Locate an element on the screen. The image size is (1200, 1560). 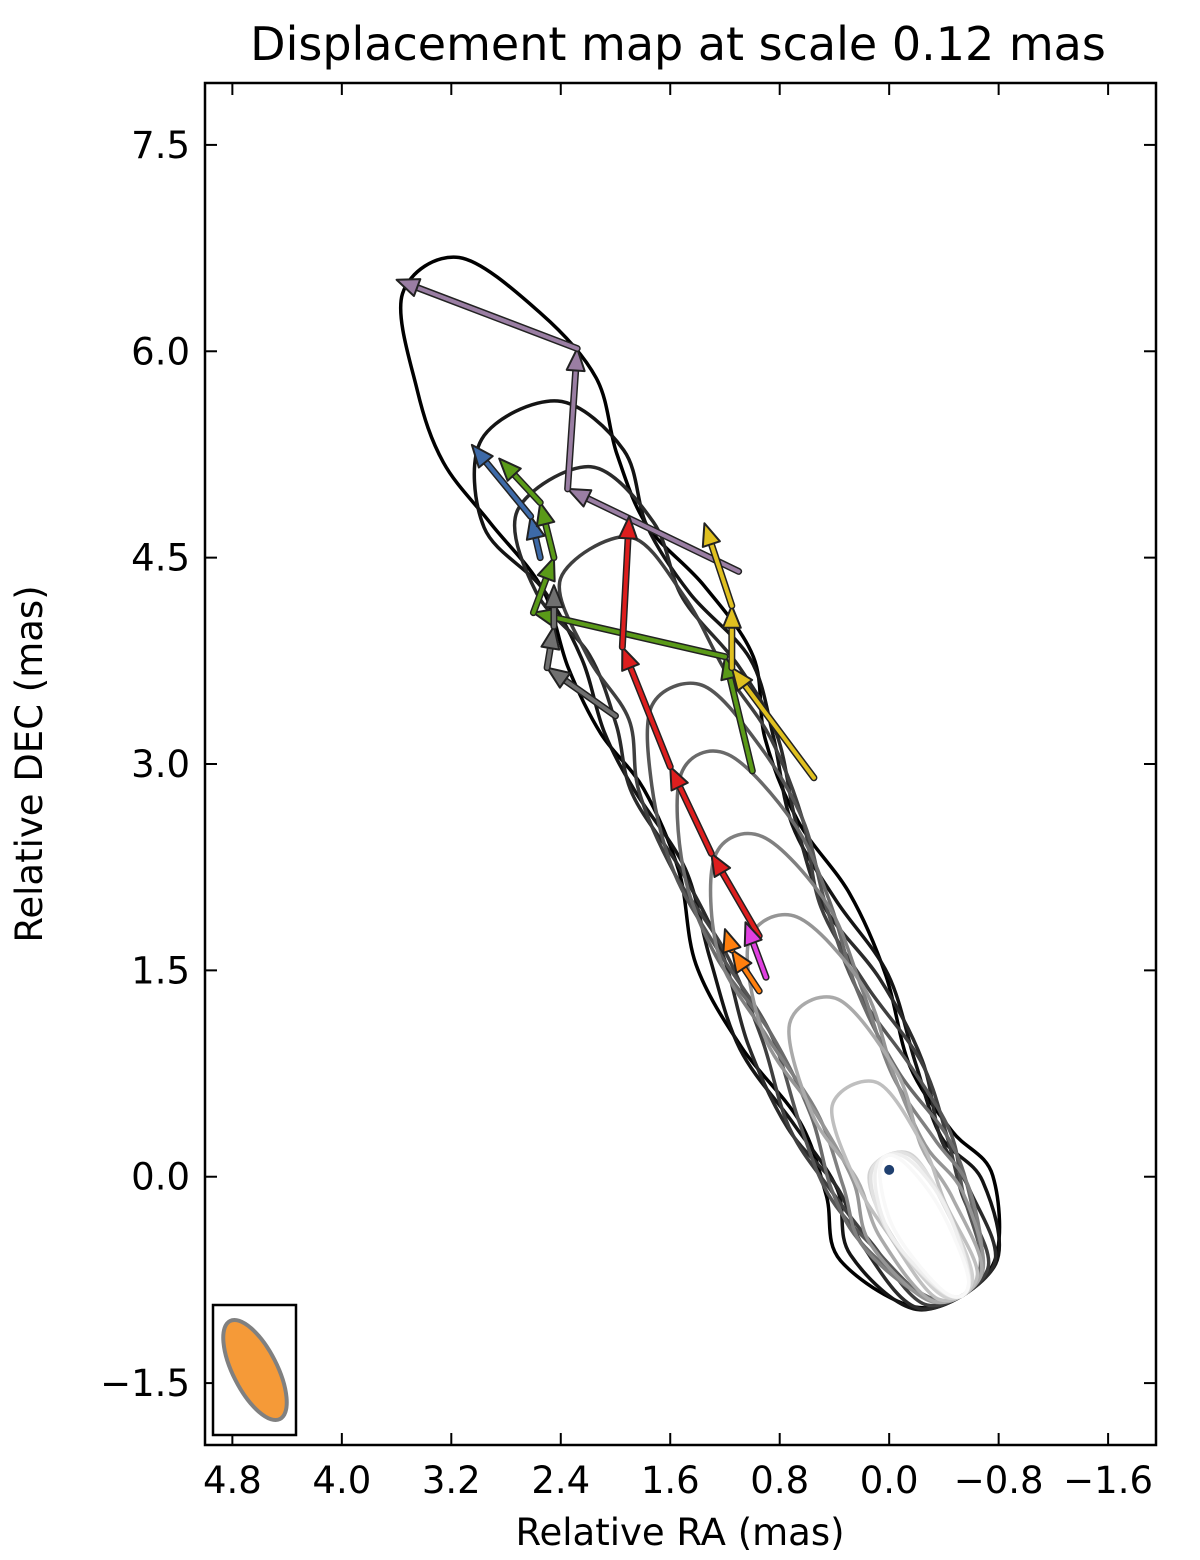
x-tick-label: 2.4 is located at coordinates (560, 1480).